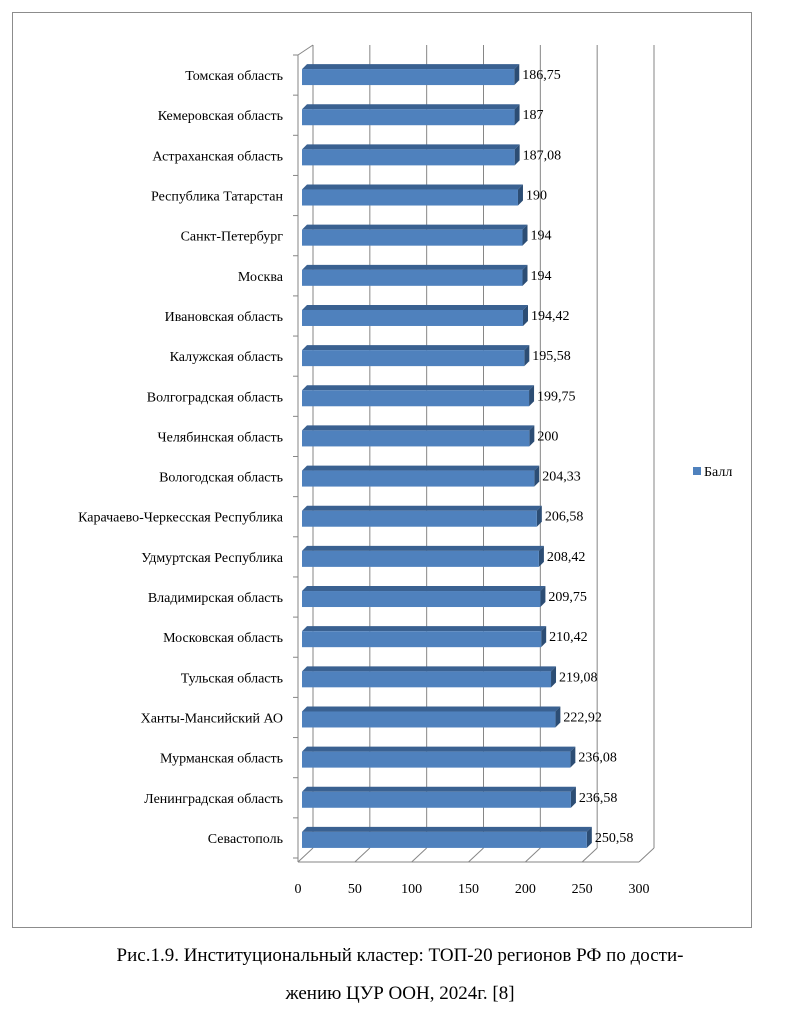 This screenshot has width=800, height=1013. I want to click on category-label: Челябинская область, so click(221, 437).